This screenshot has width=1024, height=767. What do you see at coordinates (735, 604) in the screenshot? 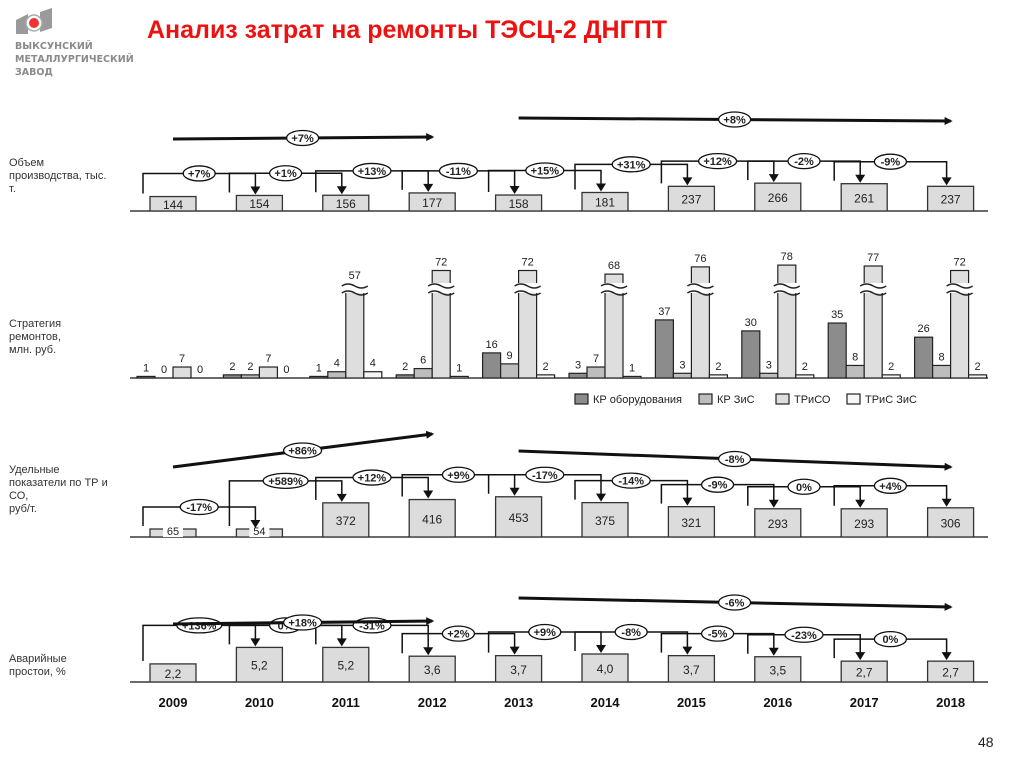
I see `change-badge-label: -6%` at bounding box center [735, 604].